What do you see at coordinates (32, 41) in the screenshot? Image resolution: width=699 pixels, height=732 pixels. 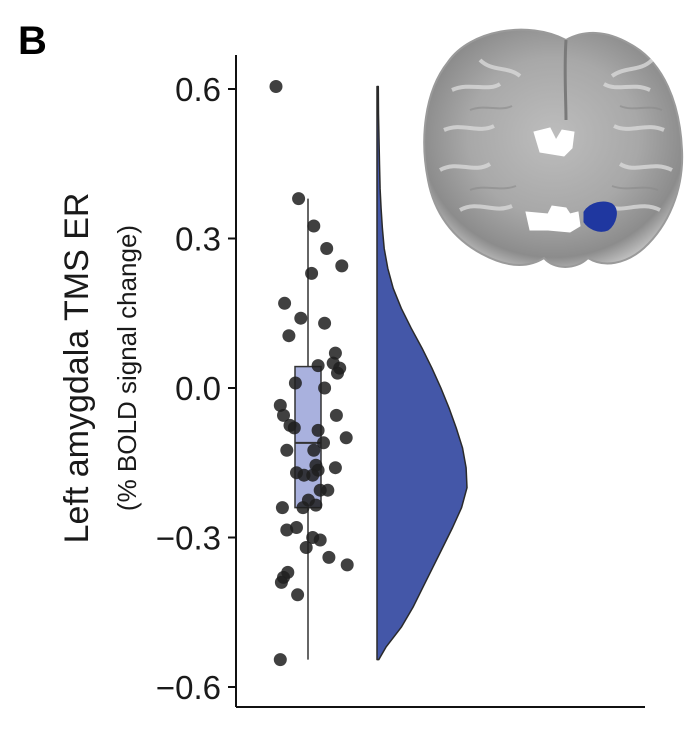 I see `panel-label: B` at bounding box center [32, 41].